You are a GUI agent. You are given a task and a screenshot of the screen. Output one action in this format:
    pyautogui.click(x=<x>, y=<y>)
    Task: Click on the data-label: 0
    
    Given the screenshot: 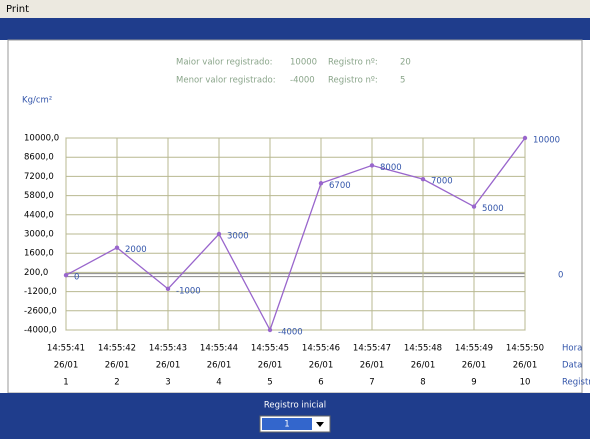 What is the action you would take?
    pyautogui.click(x=76, y=278)
    